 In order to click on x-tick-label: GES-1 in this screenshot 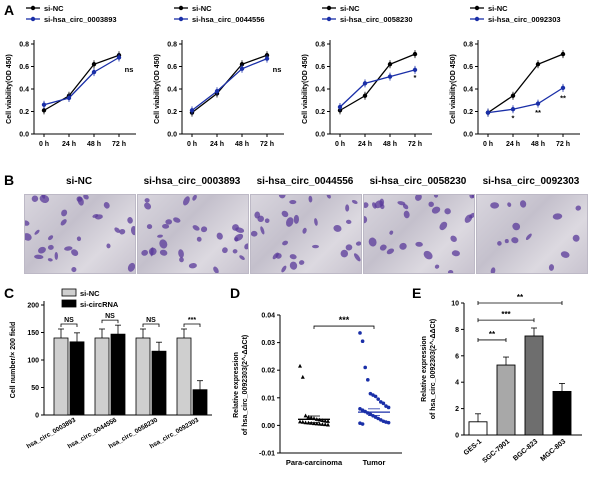, I will do `click(473, 447)`.